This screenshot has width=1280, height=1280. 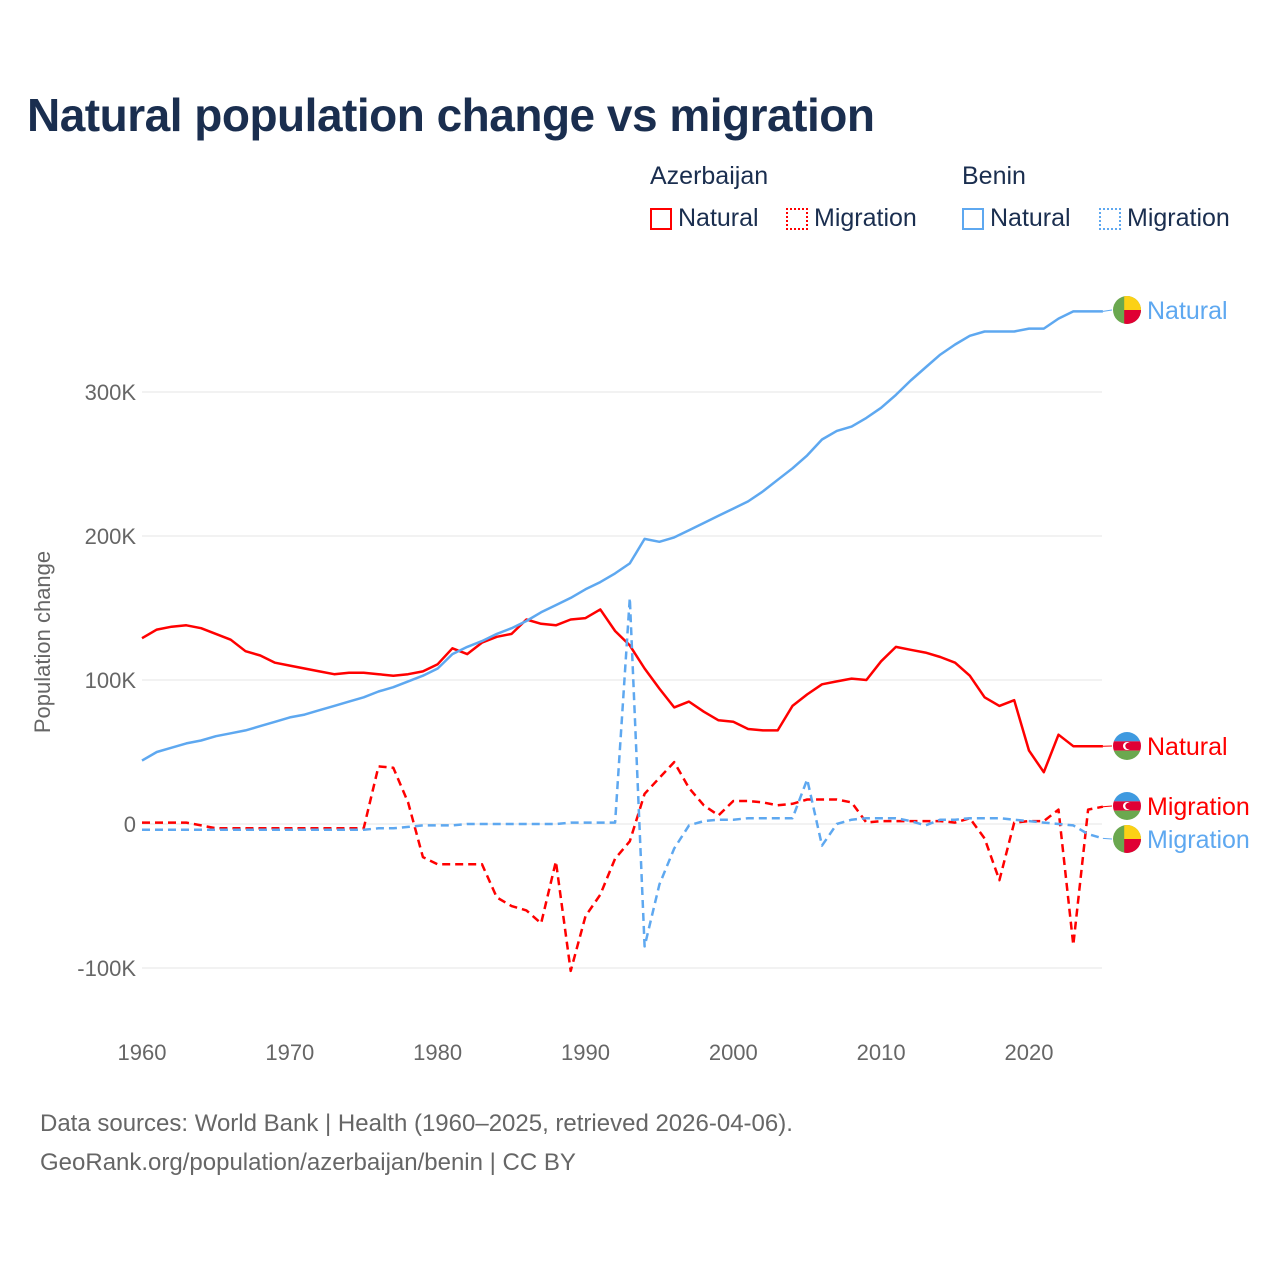 What do you see at coordinates (130, 824) in the screenshot?
I see `y-tick-label: 0` at bounding box center [130, 824].